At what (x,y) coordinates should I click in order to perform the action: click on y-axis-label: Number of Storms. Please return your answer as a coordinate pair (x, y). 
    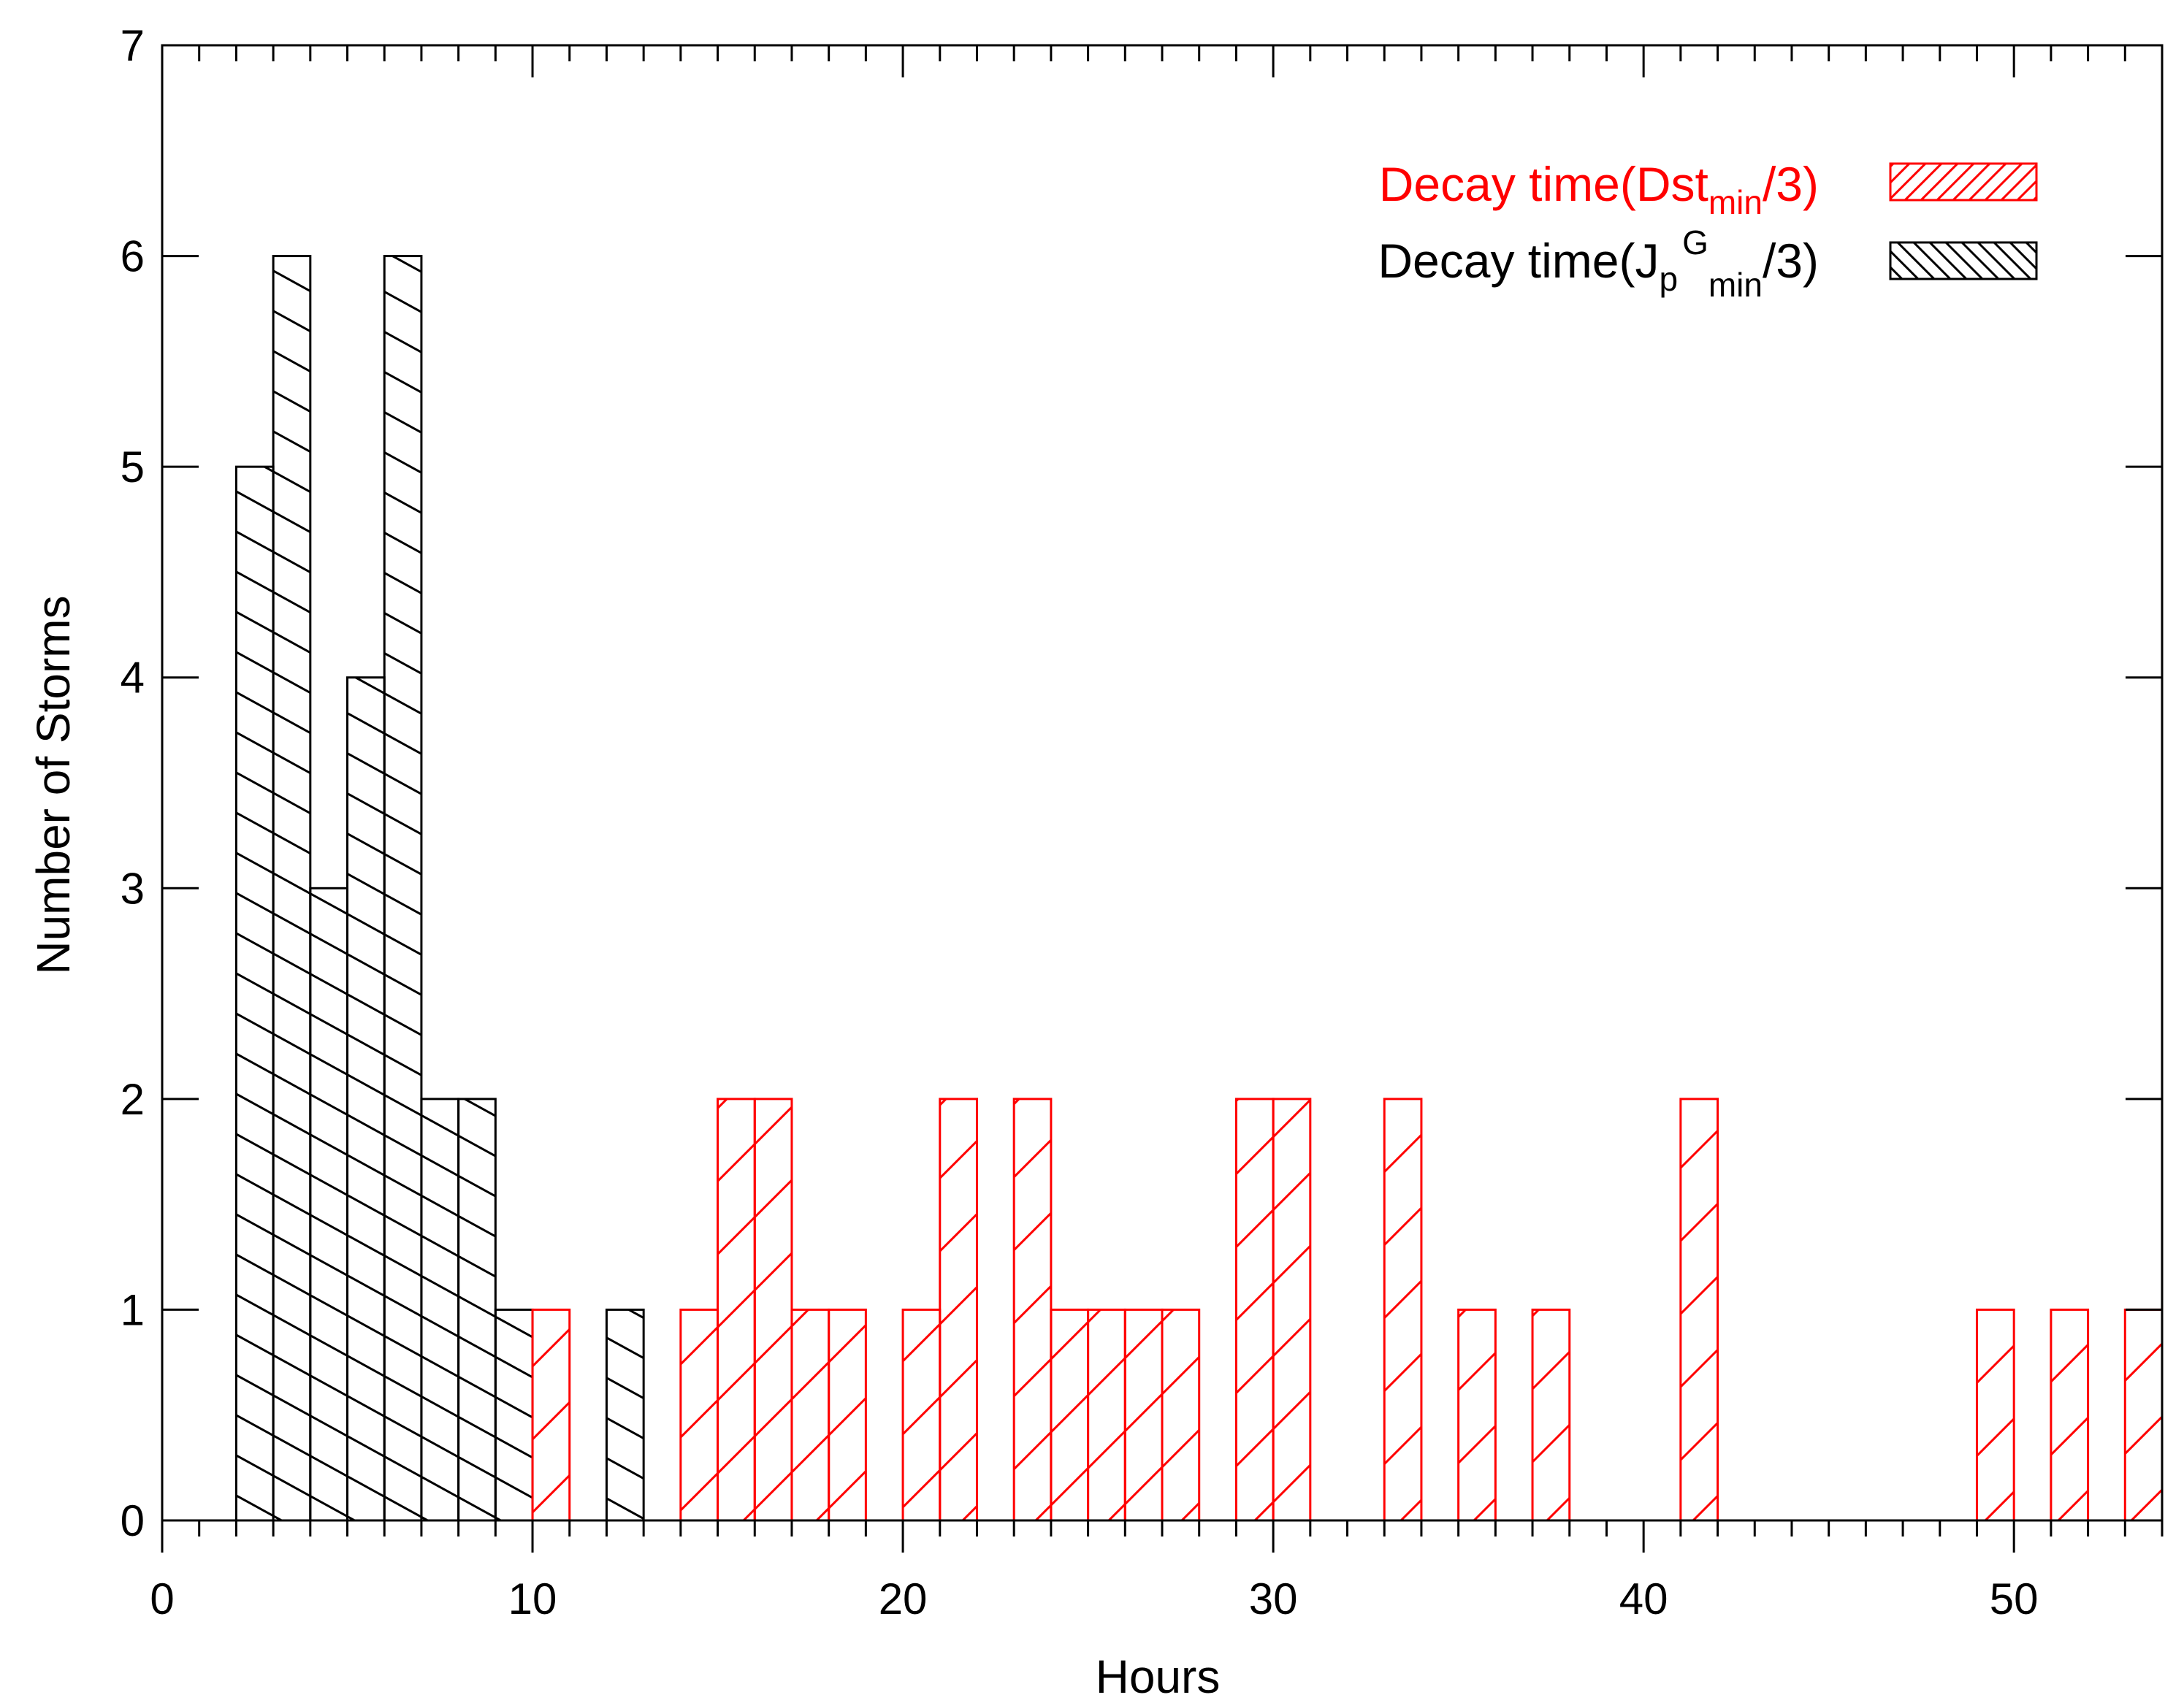
    Looking at the image, I should click on (53, 784).